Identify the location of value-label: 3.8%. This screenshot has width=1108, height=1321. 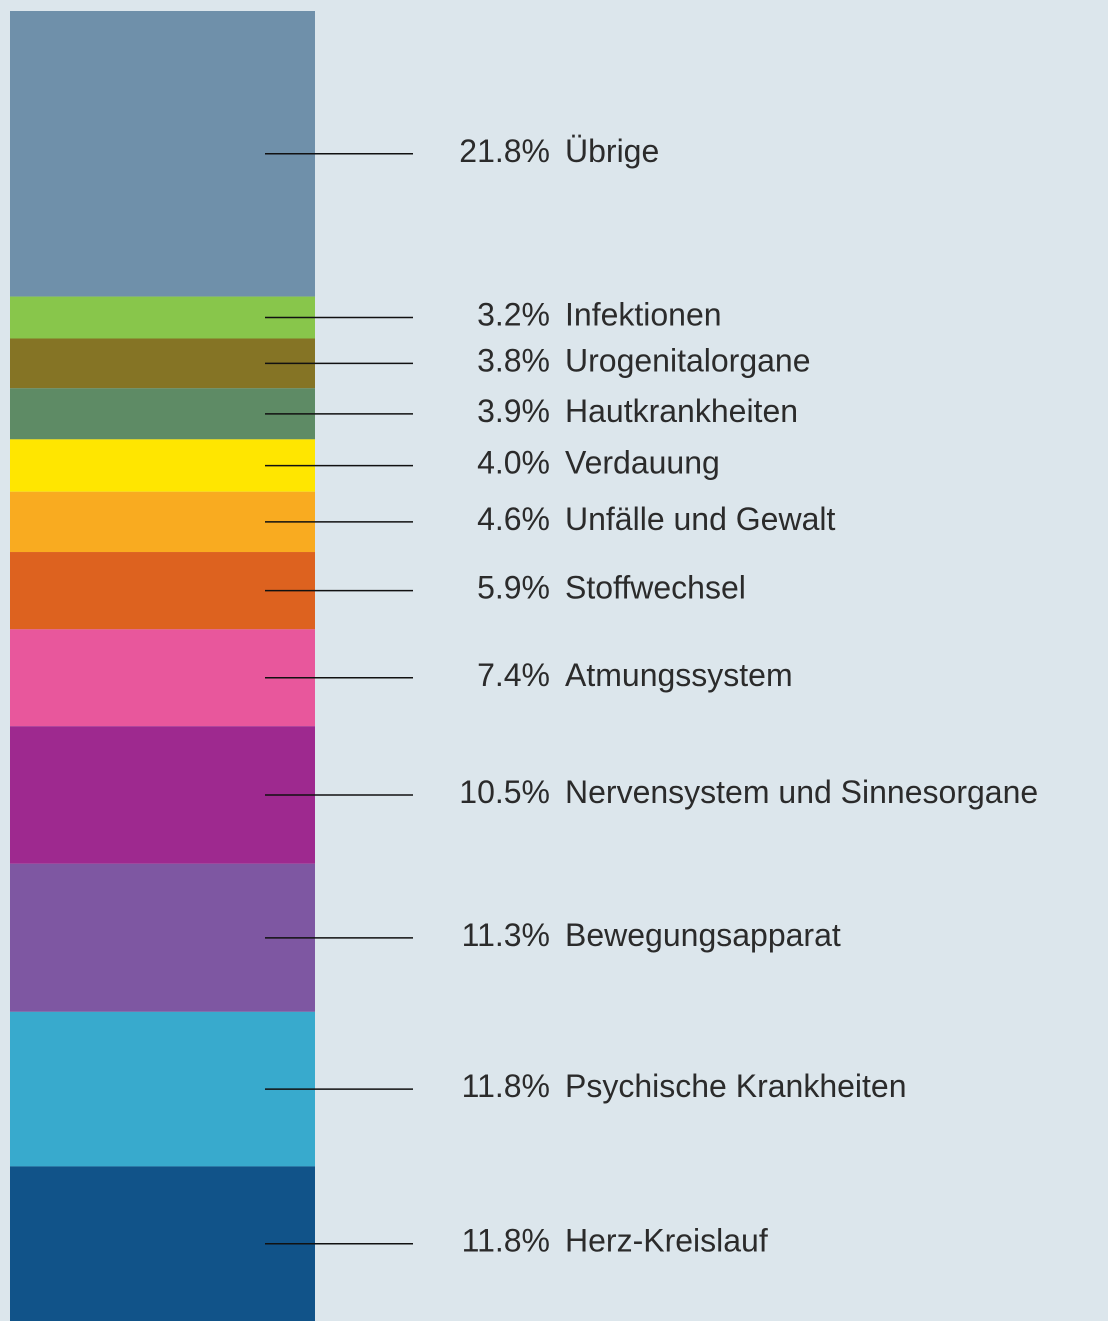
(513, 361).